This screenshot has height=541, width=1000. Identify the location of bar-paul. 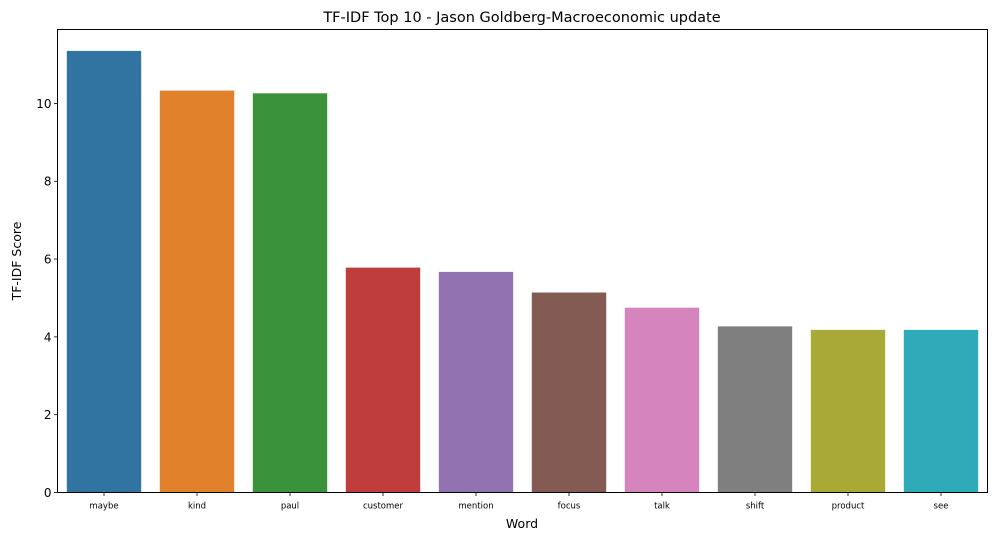
(290, 293).